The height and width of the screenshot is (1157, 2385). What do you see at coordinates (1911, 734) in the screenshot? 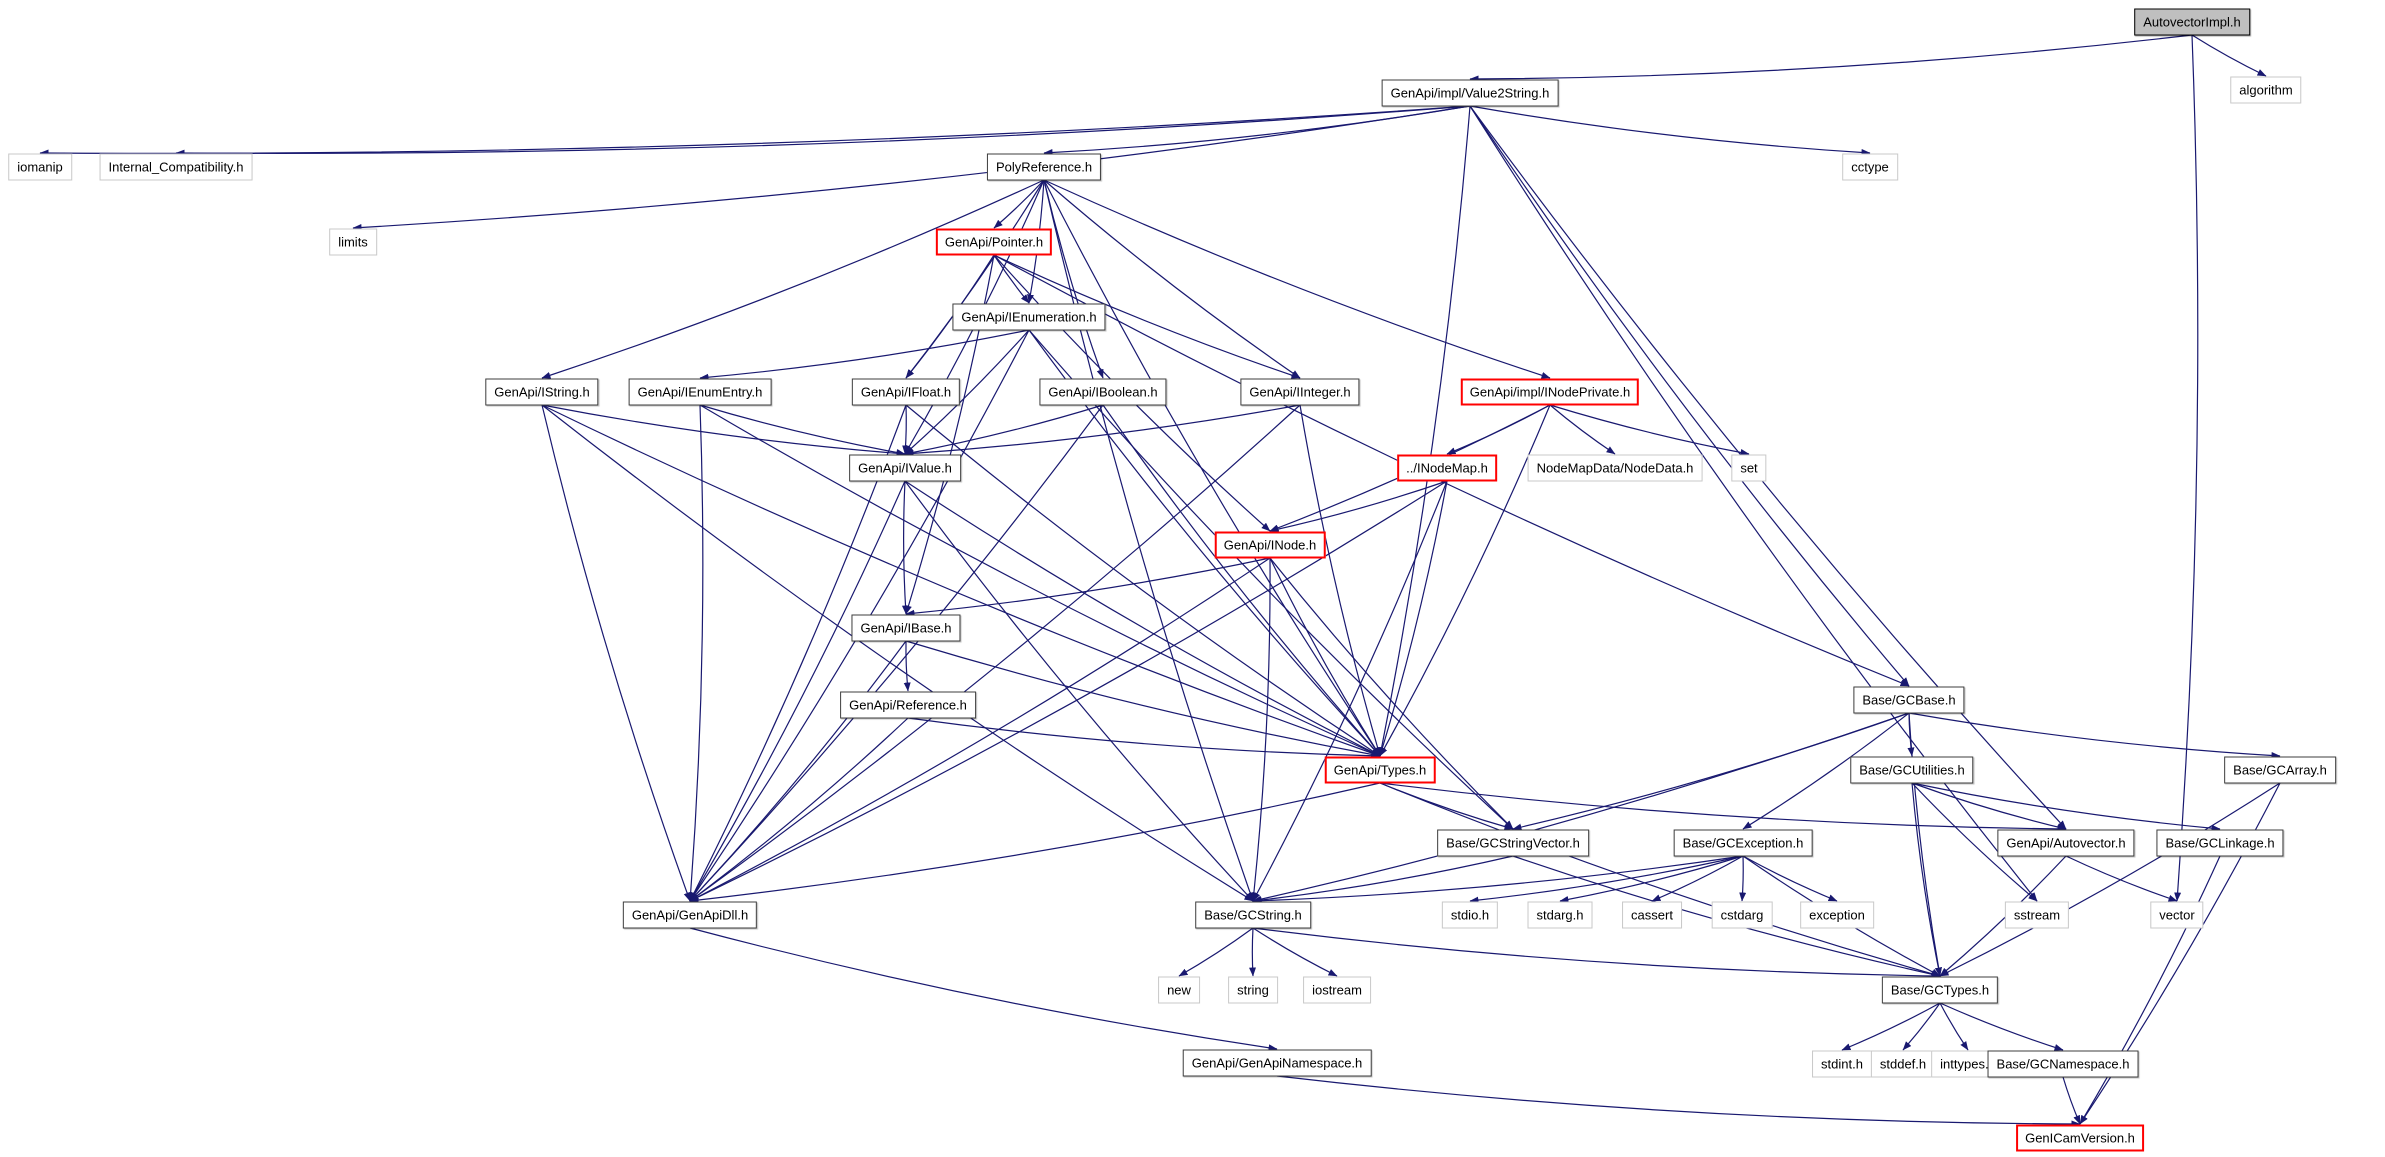
I see `edge-gcbase-to-gcutilities` at bounding box center [1911, 734].